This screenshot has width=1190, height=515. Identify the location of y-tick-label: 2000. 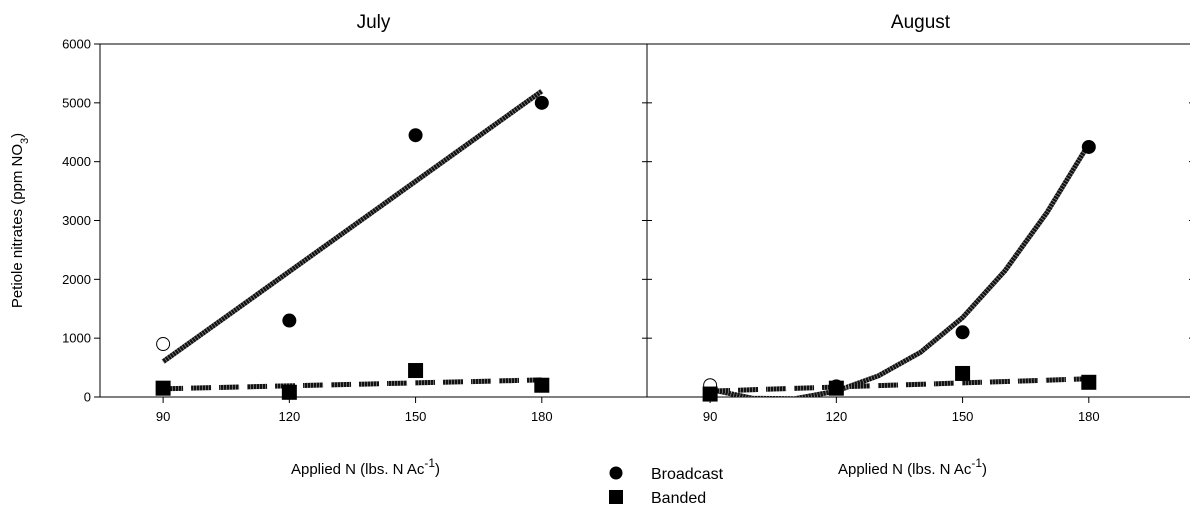
(76, 279).